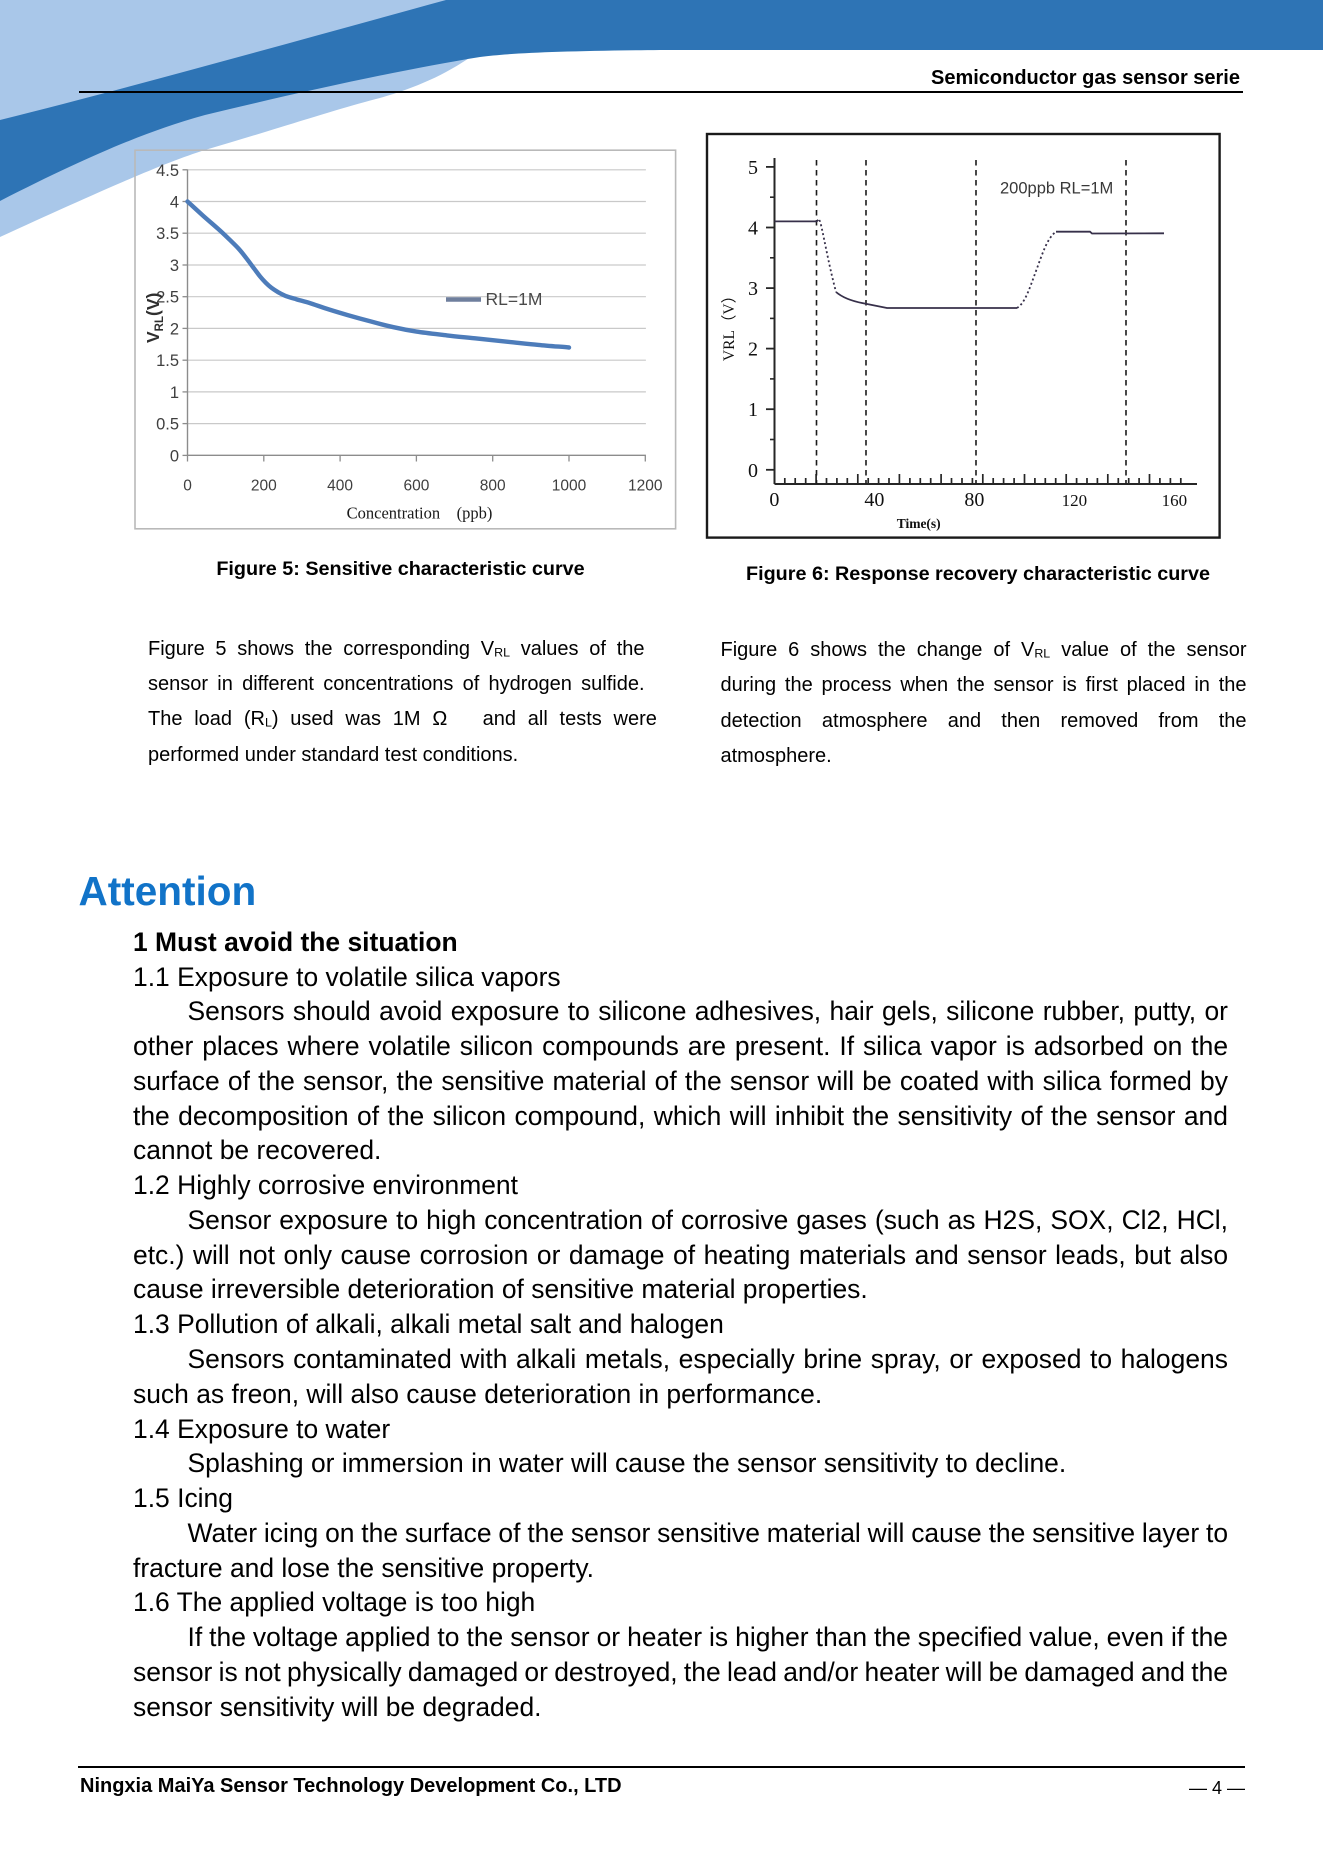  Describe the element at coordinates (874, 500) in the screenshot. I see `svg-text: 40` at that location.